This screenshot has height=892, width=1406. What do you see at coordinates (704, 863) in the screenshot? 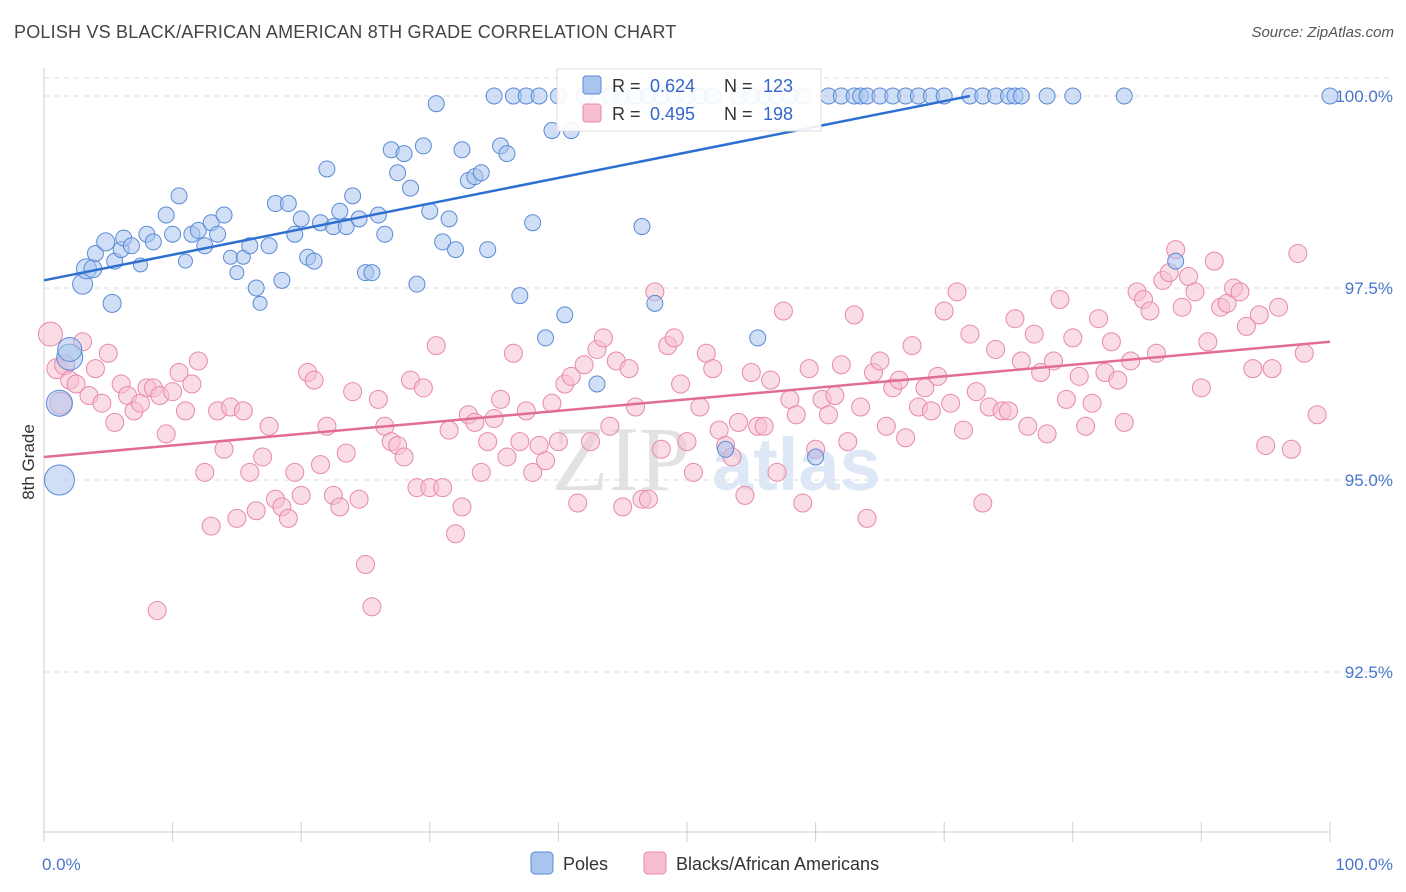
I see `series-legend: Poles Blacks/African Americans` at bounding box center [704, 863].